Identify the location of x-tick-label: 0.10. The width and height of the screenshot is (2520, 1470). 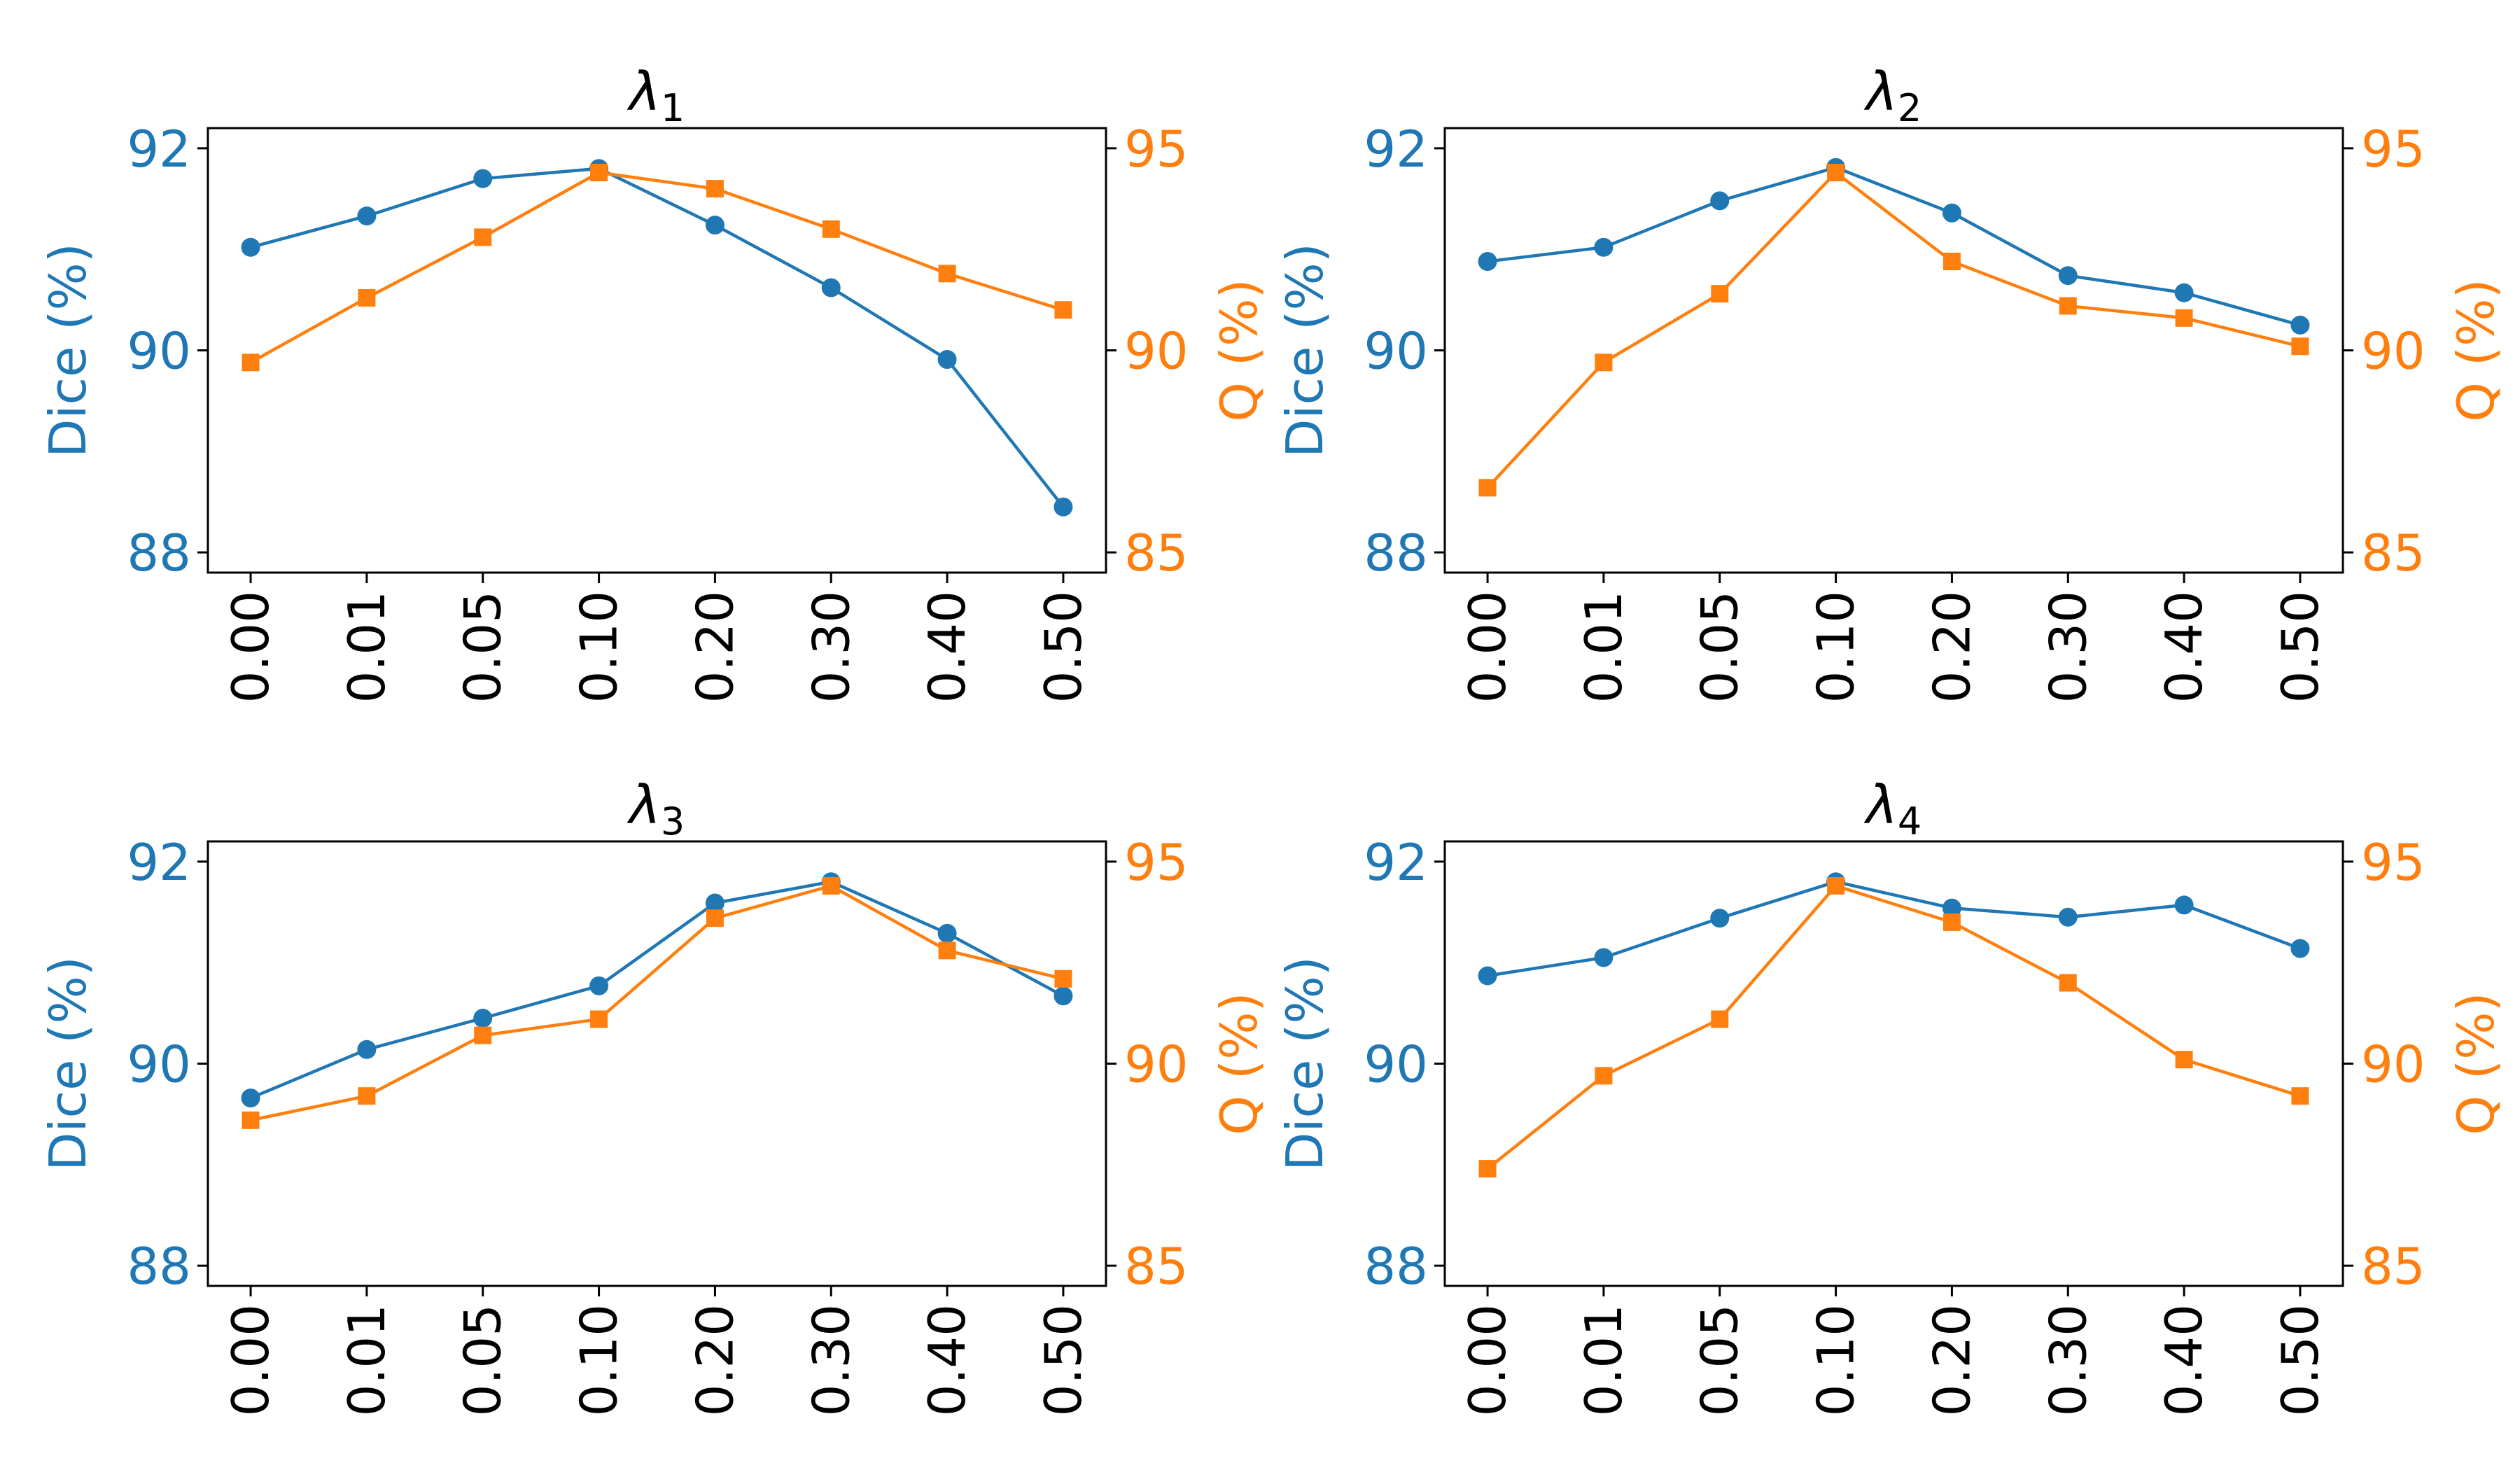
(599, 647).